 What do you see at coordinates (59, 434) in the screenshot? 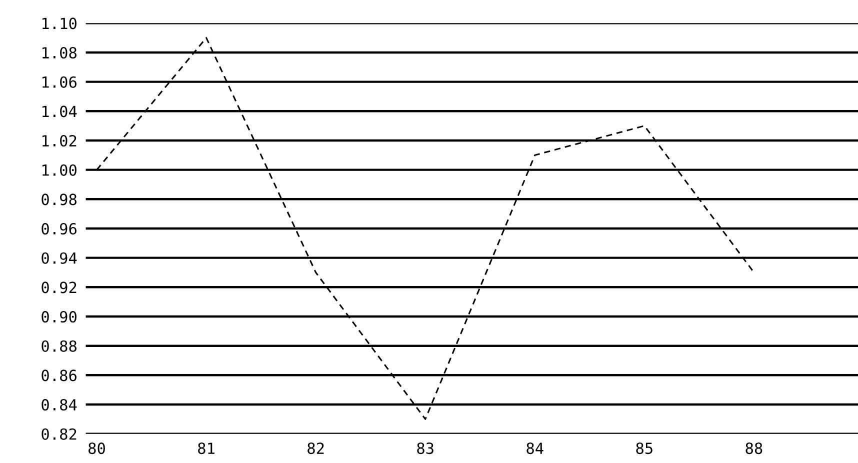
I see `y-tick-label: 0.82` at bounding box center [59, 434].